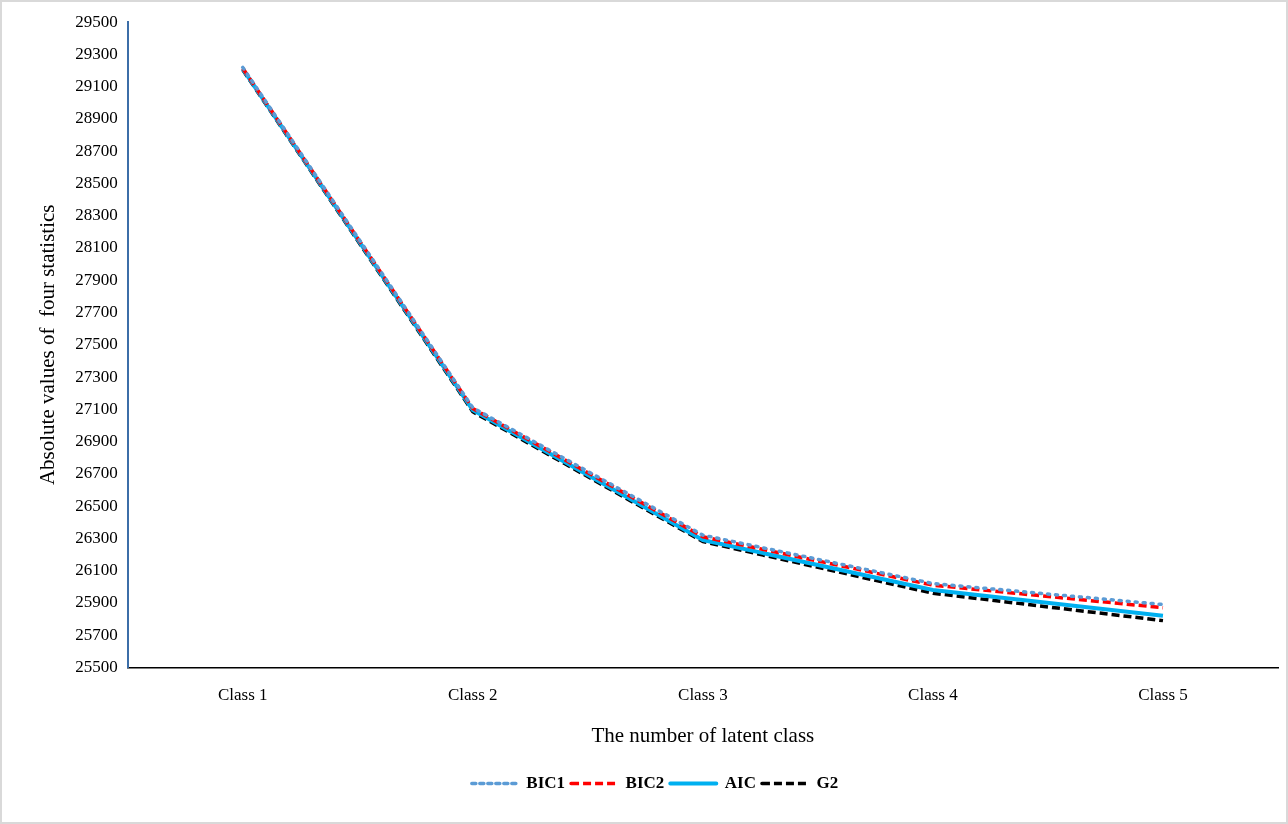 This screenshot has width=1288, height=824. What do you see at coordinates (1163, 695) in the screenshot?
I see `x-tick-label: Class 5` at bounding box center [1163, 695].